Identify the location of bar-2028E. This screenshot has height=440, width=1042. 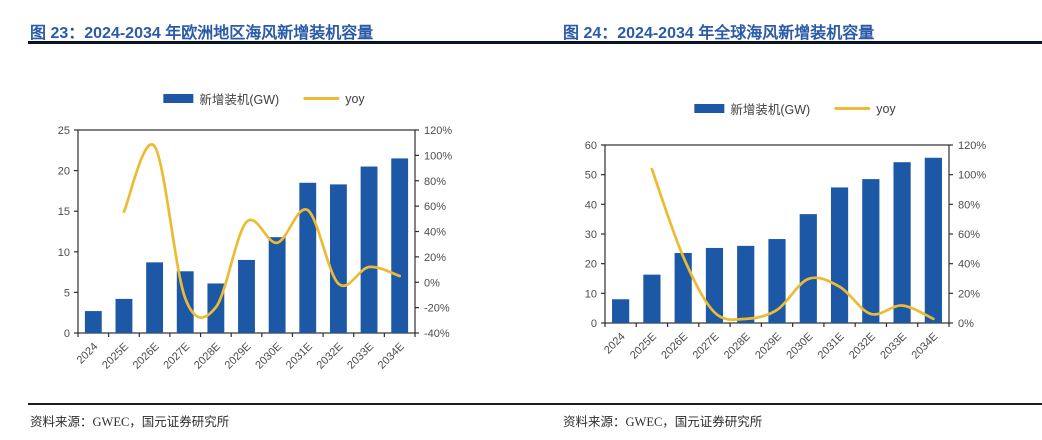
(746, 284).